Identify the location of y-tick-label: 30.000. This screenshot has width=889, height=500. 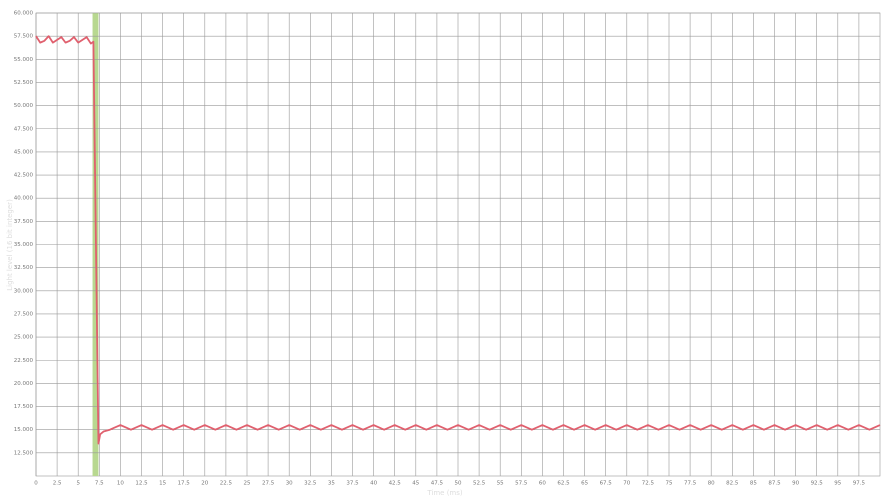
(24, 291).